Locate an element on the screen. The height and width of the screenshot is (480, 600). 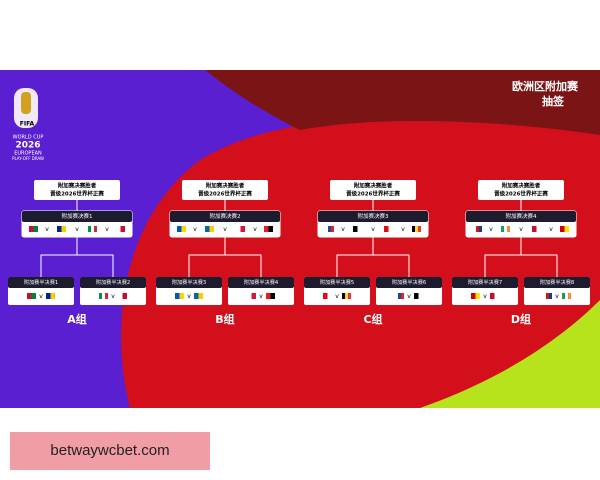
final-label: 附加赛决赛3 is located at coordinates (374, 216).